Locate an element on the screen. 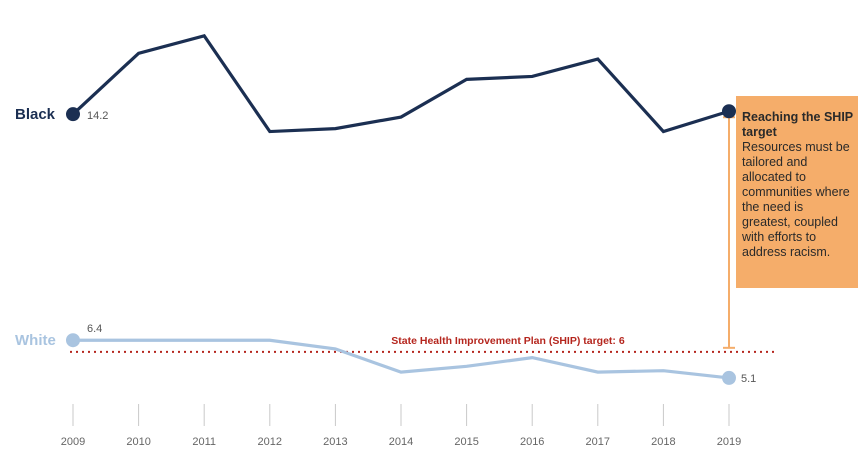  black-end-point is located at coordinates (729, 111).